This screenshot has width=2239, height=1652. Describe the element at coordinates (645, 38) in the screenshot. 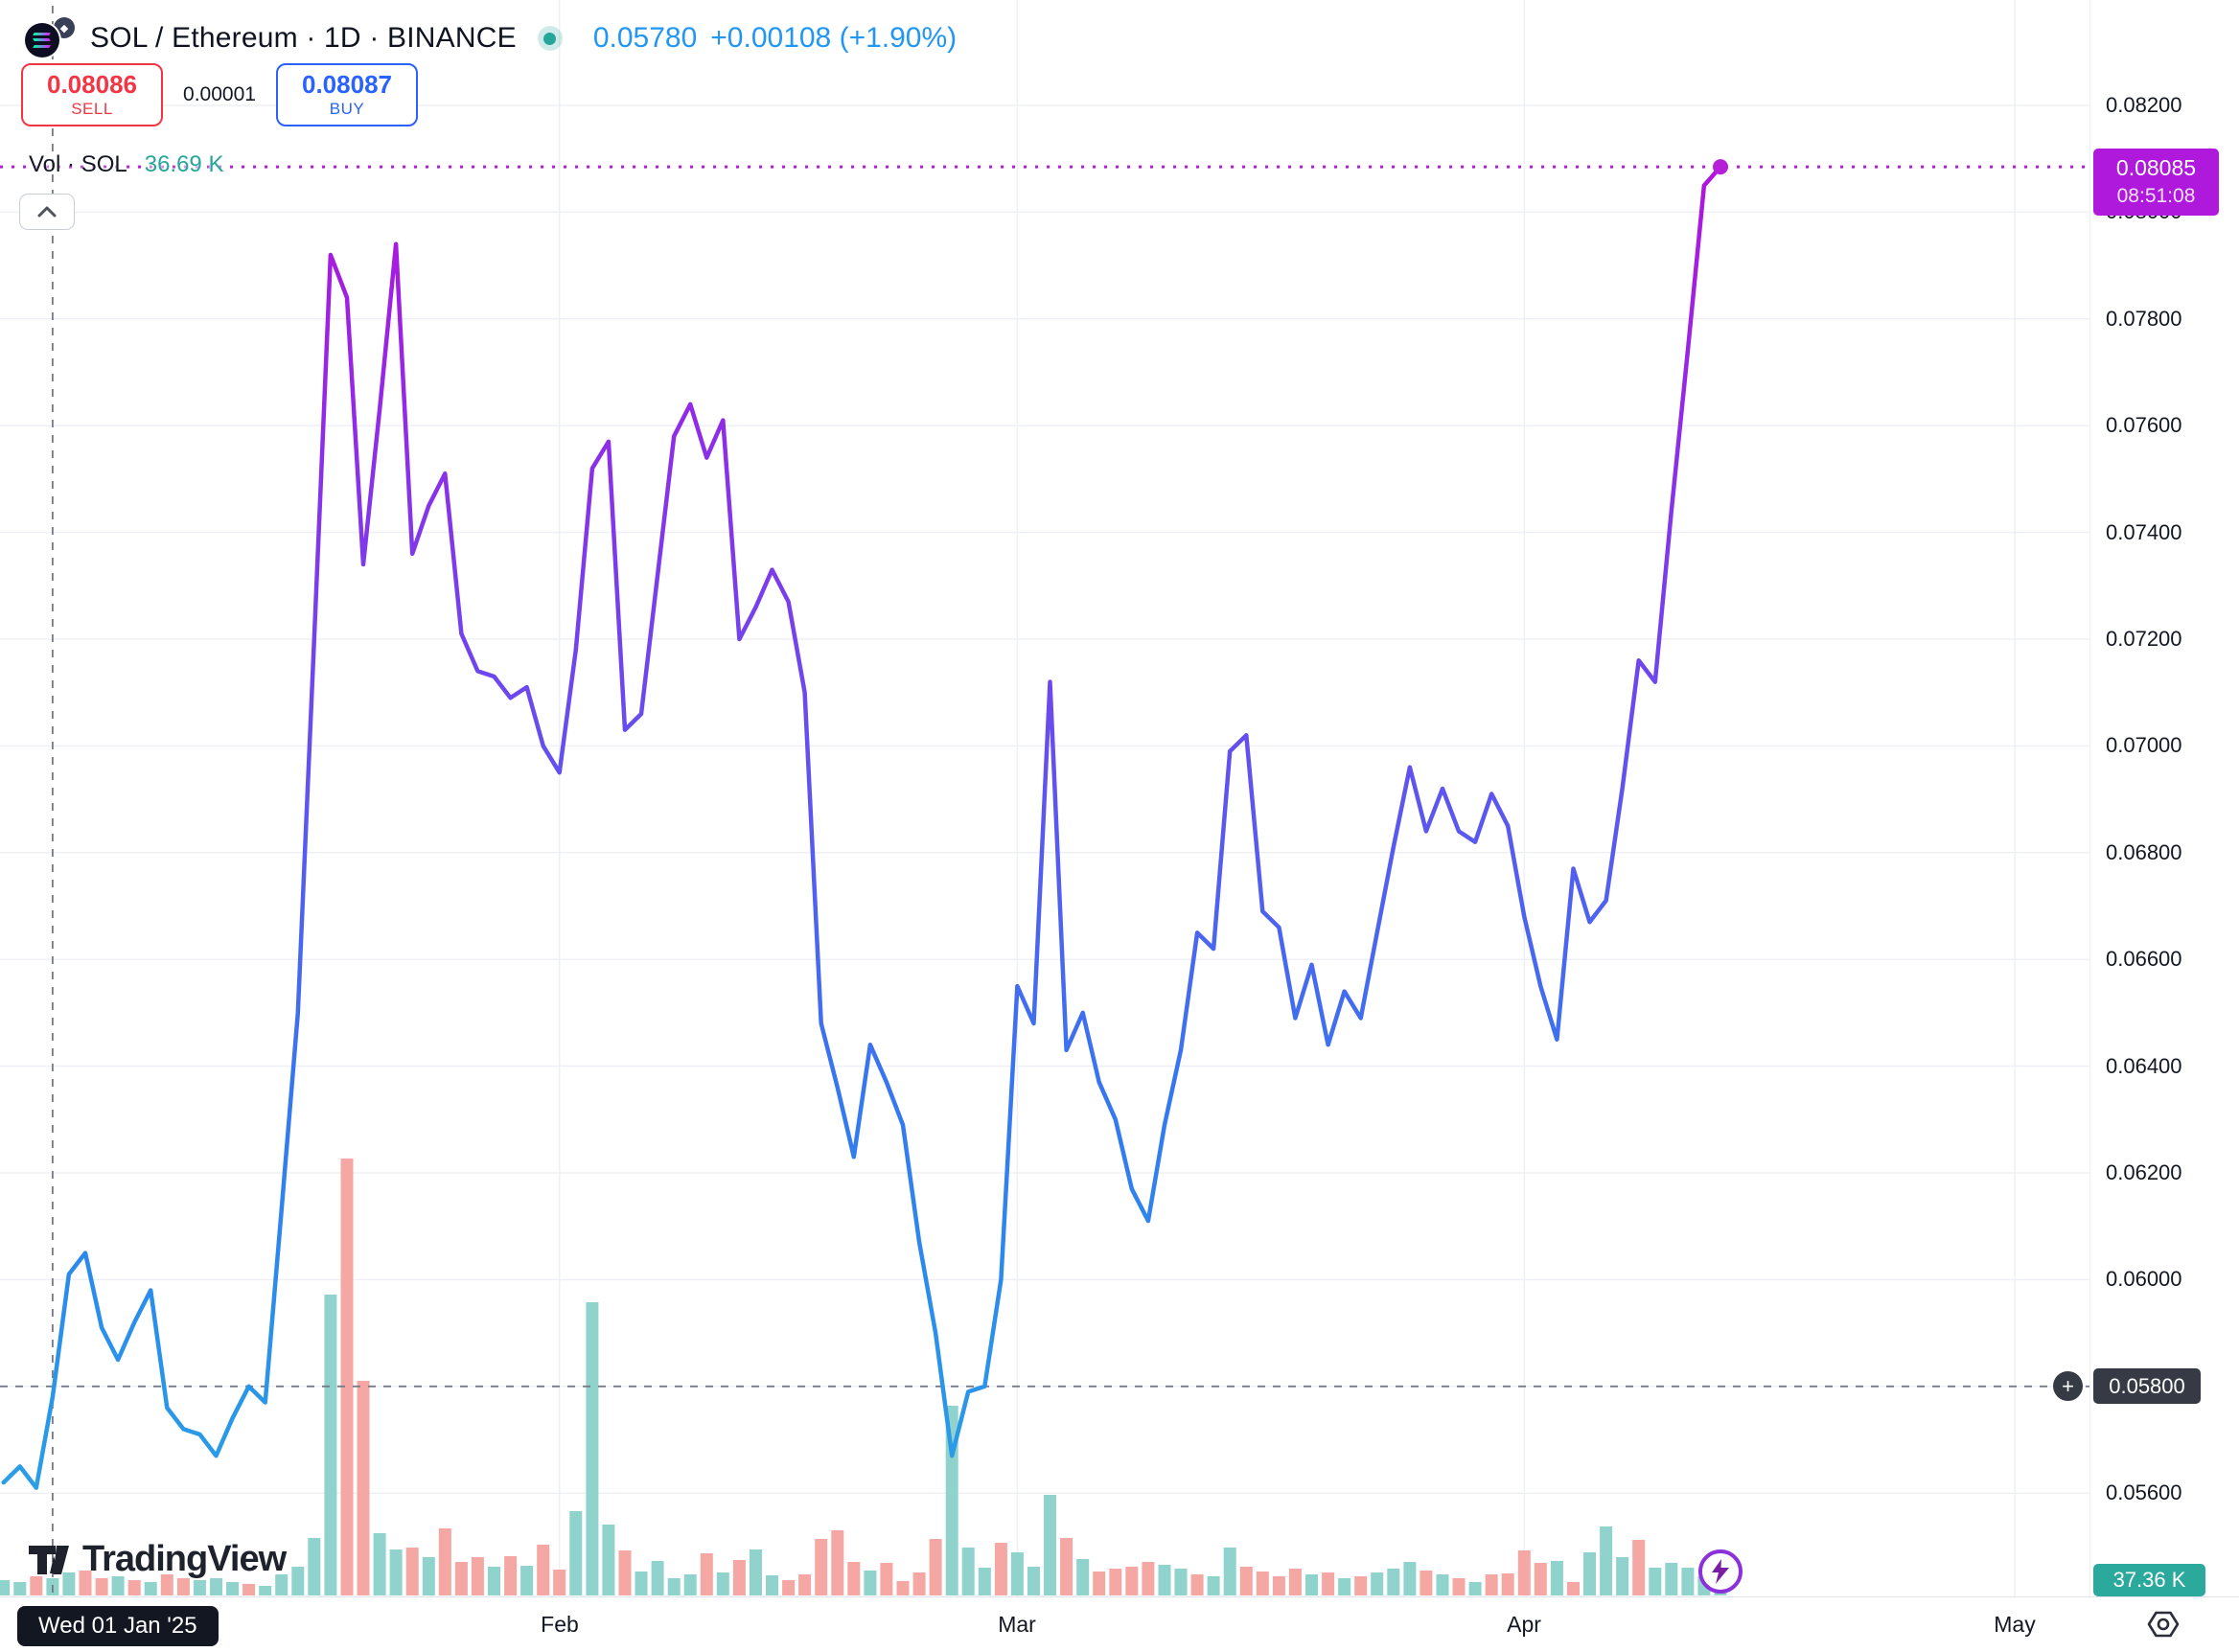

I see `last-price-value: 0.05780` at that location.